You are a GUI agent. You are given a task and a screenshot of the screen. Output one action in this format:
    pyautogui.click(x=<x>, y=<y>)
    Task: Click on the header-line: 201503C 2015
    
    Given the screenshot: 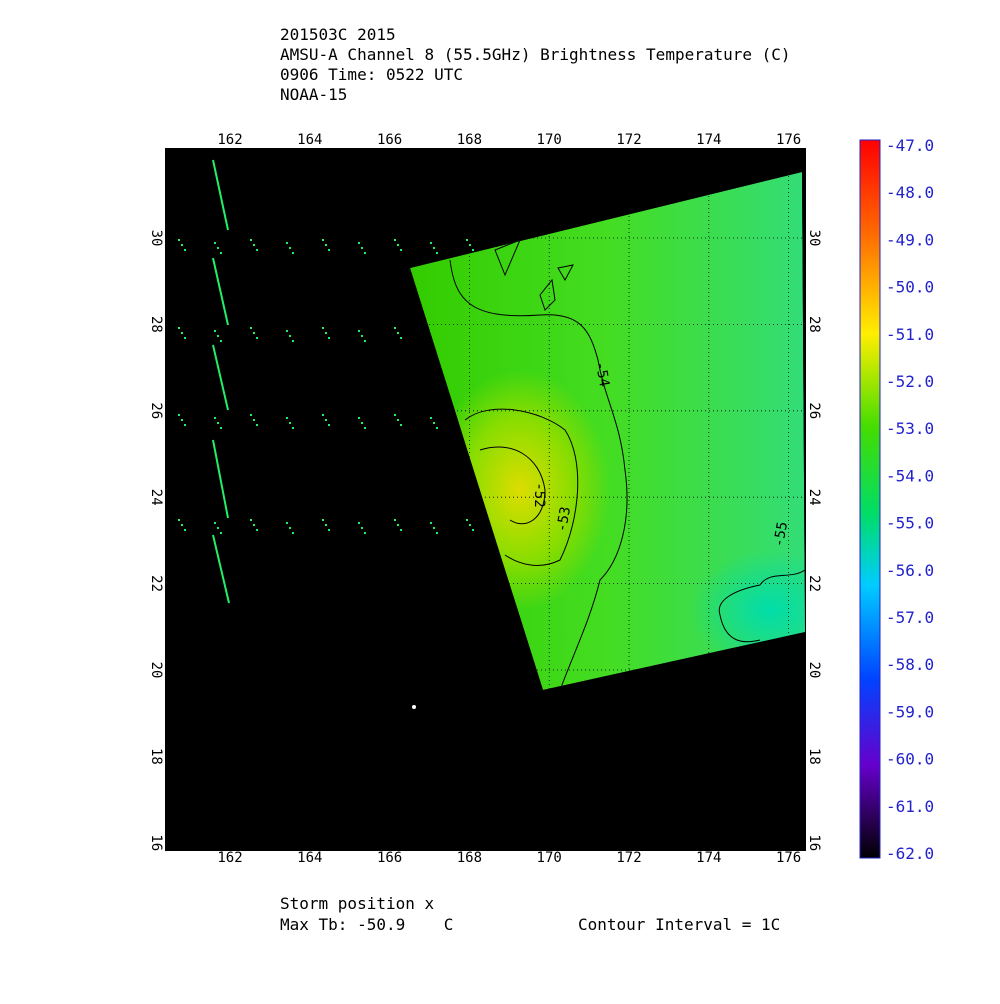 What is the action you would take?
    pyautogui.click(x=338, y=34)
    